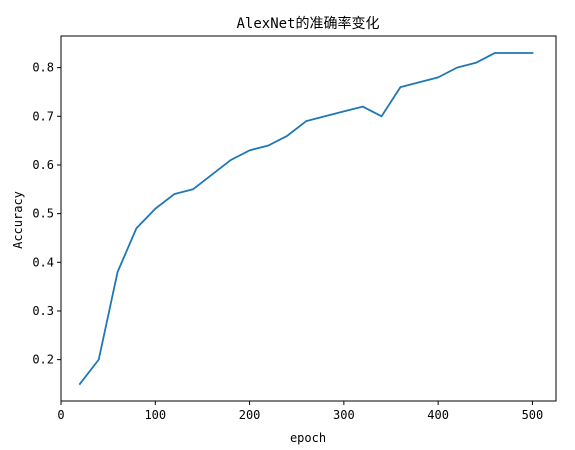 Image resolution: width=575 pixels, height=450 pixels. What do you see at coordinates (43, 311) in the screenshot?
I see `y-tick-label: 0.3` at bounding box center [43, 311].